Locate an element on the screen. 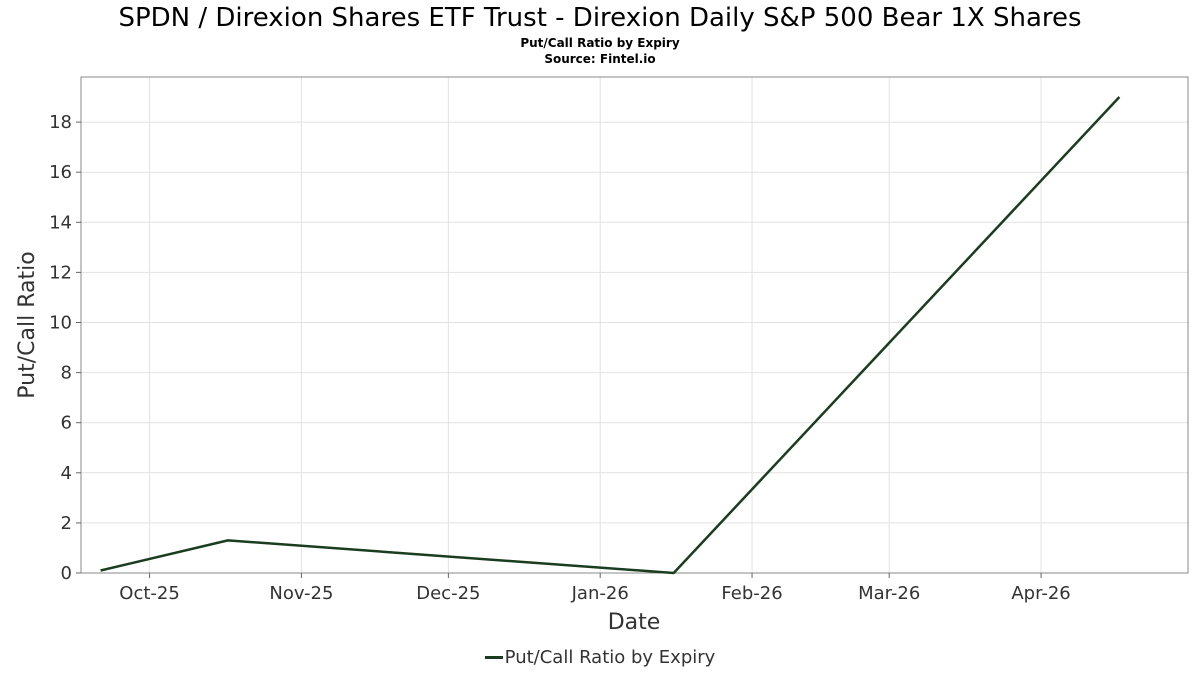 The height and width of the screenshot is (675, 1200). y-tick-label: 14 is located at coordinates (60, 222).